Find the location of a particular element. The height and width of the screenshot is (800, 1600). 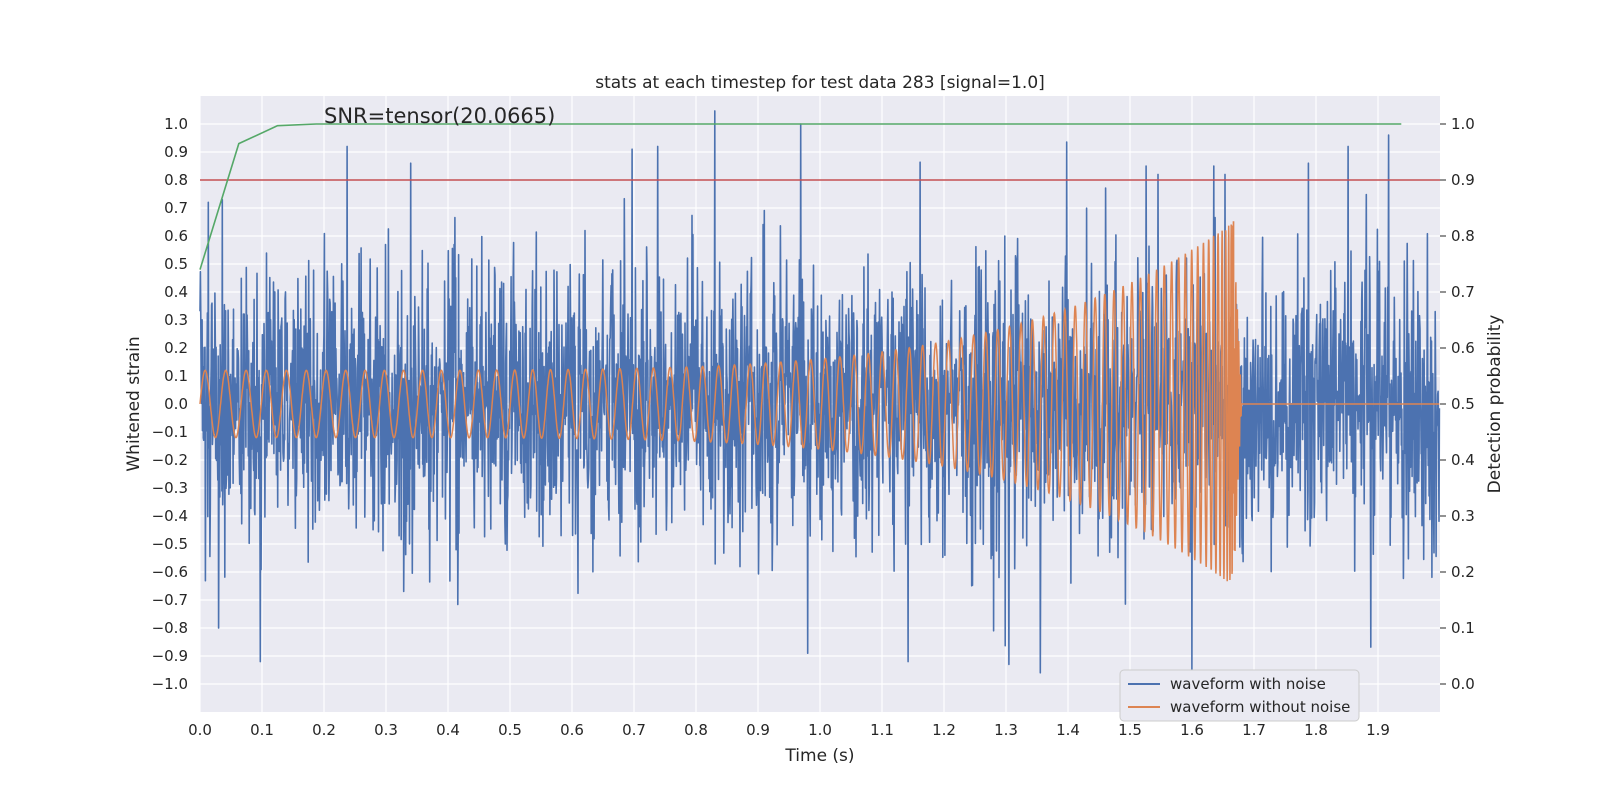

y-tick-label: −0.8 is located at coordinates (170, 628).